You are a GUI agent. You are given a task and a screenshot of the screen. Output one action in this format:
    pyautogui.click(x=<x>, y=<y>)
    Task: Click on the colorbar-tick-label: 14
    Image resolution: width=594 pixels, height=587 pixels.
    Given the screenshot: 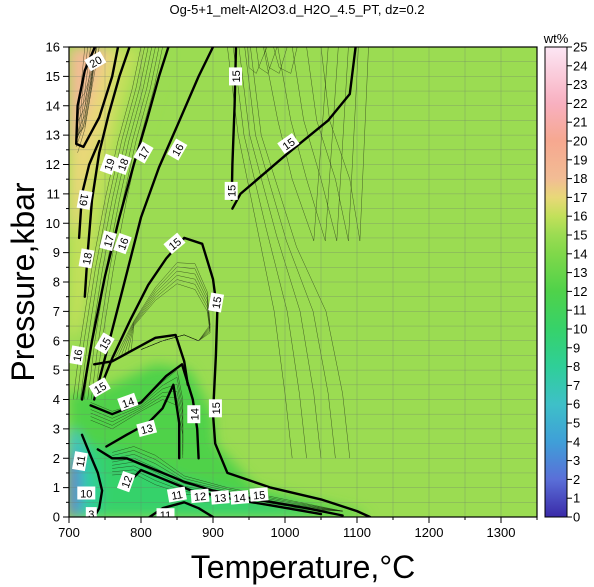 What is the action you would take?
    pyautogui.click(x=580, y=253)
    